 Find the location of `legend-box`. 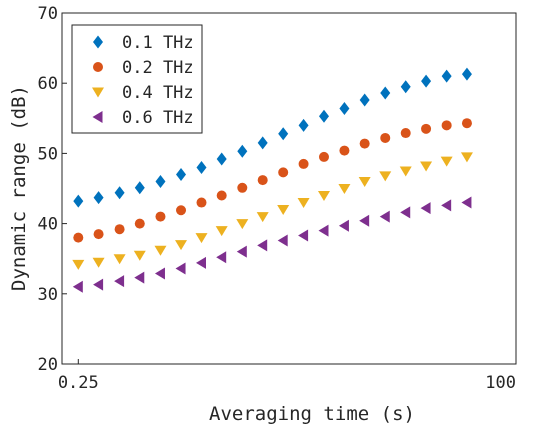

legend-box is located at coordinates (137, 79).